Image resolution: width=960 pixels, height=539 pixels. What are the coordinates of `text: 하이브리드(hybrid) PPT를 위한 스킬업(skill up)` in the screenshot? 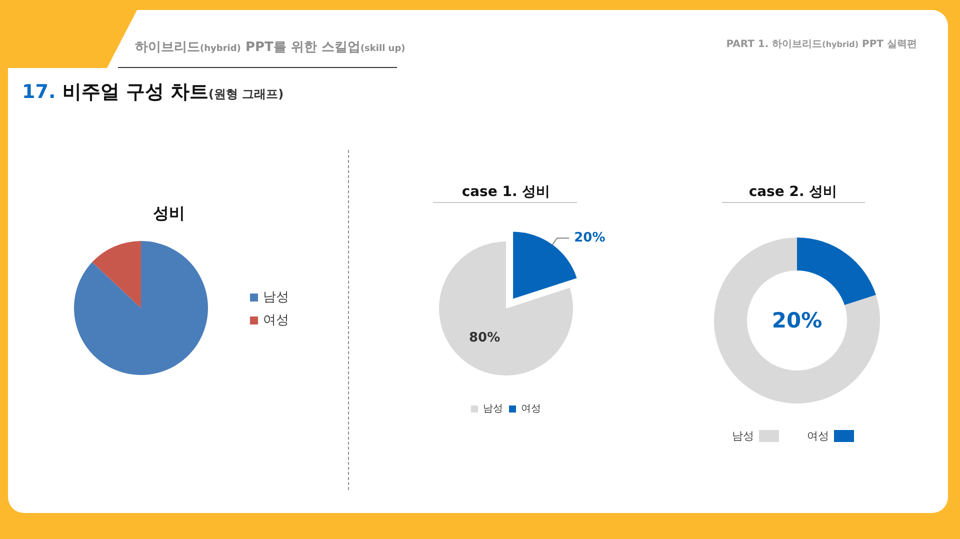 It's located at (270, 47).